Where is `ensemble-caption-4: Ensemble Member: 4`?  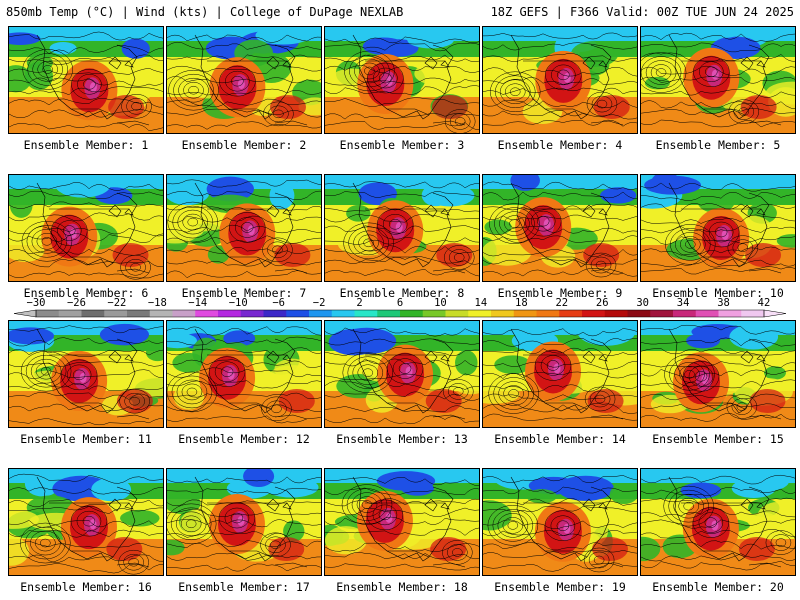
ensemble-caption-4: Ensemble Member: 4 is located at coordinates (560, 145).